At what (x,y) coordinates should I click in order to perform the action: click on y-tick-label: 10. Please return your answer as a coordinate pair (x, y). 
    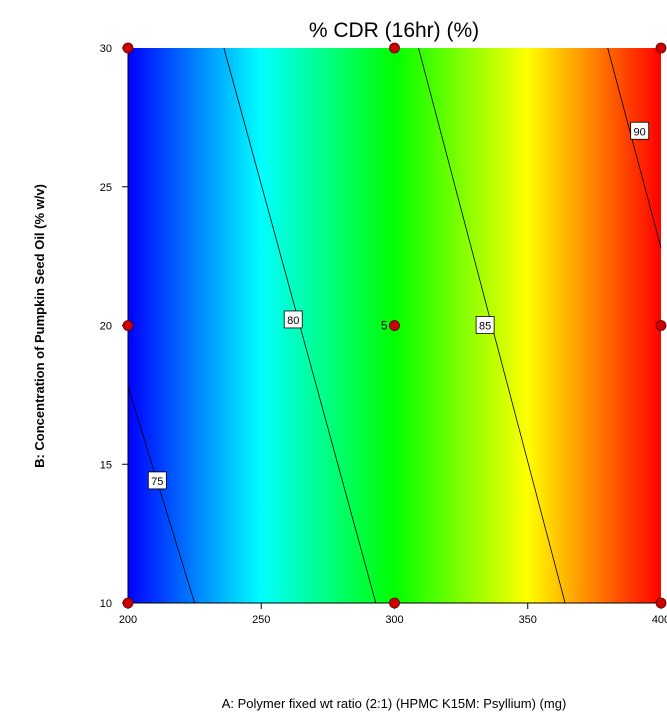
    Looking at the image, I should click on (106, 604).